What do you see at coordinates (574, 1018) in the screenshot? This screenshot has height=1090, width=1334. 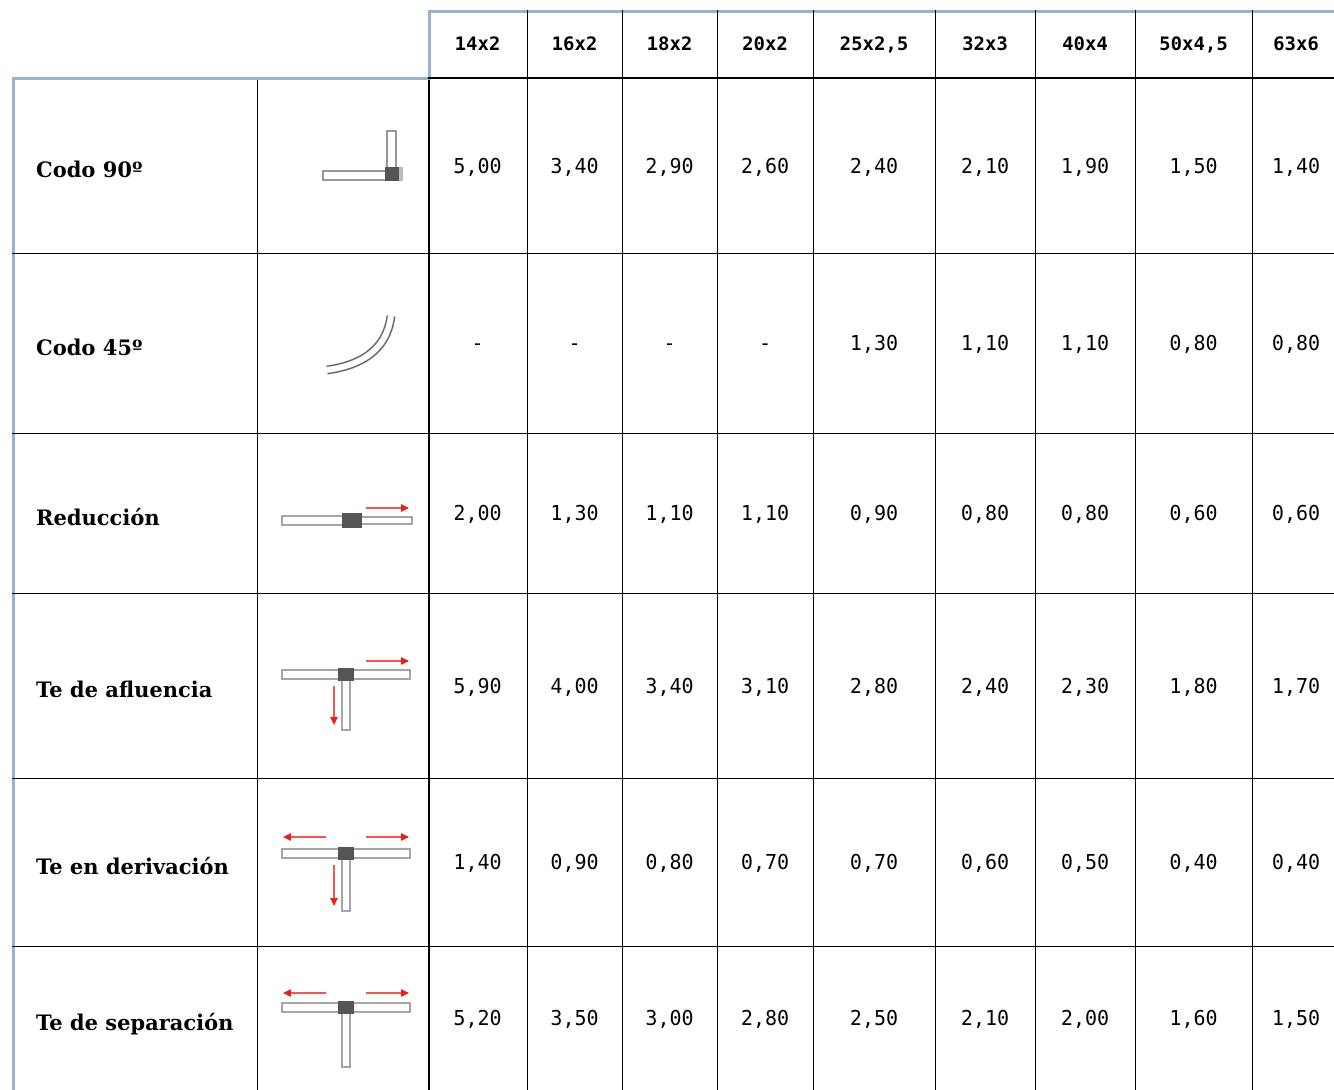 I see `table-cell: 3,50` at bounding box center [574, 1018].